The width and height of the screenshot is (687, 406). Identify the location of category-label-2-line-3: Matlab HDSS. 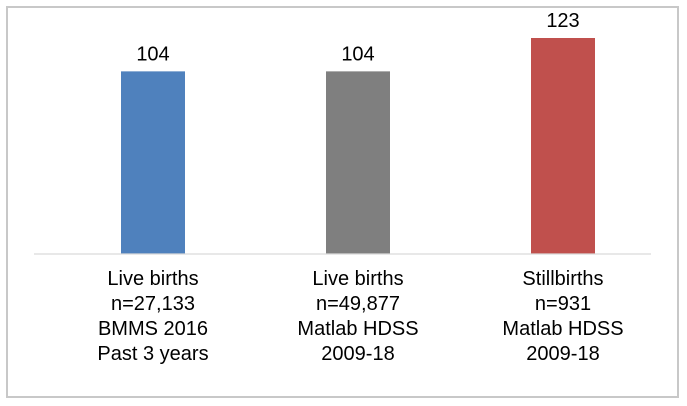
(358, 329).